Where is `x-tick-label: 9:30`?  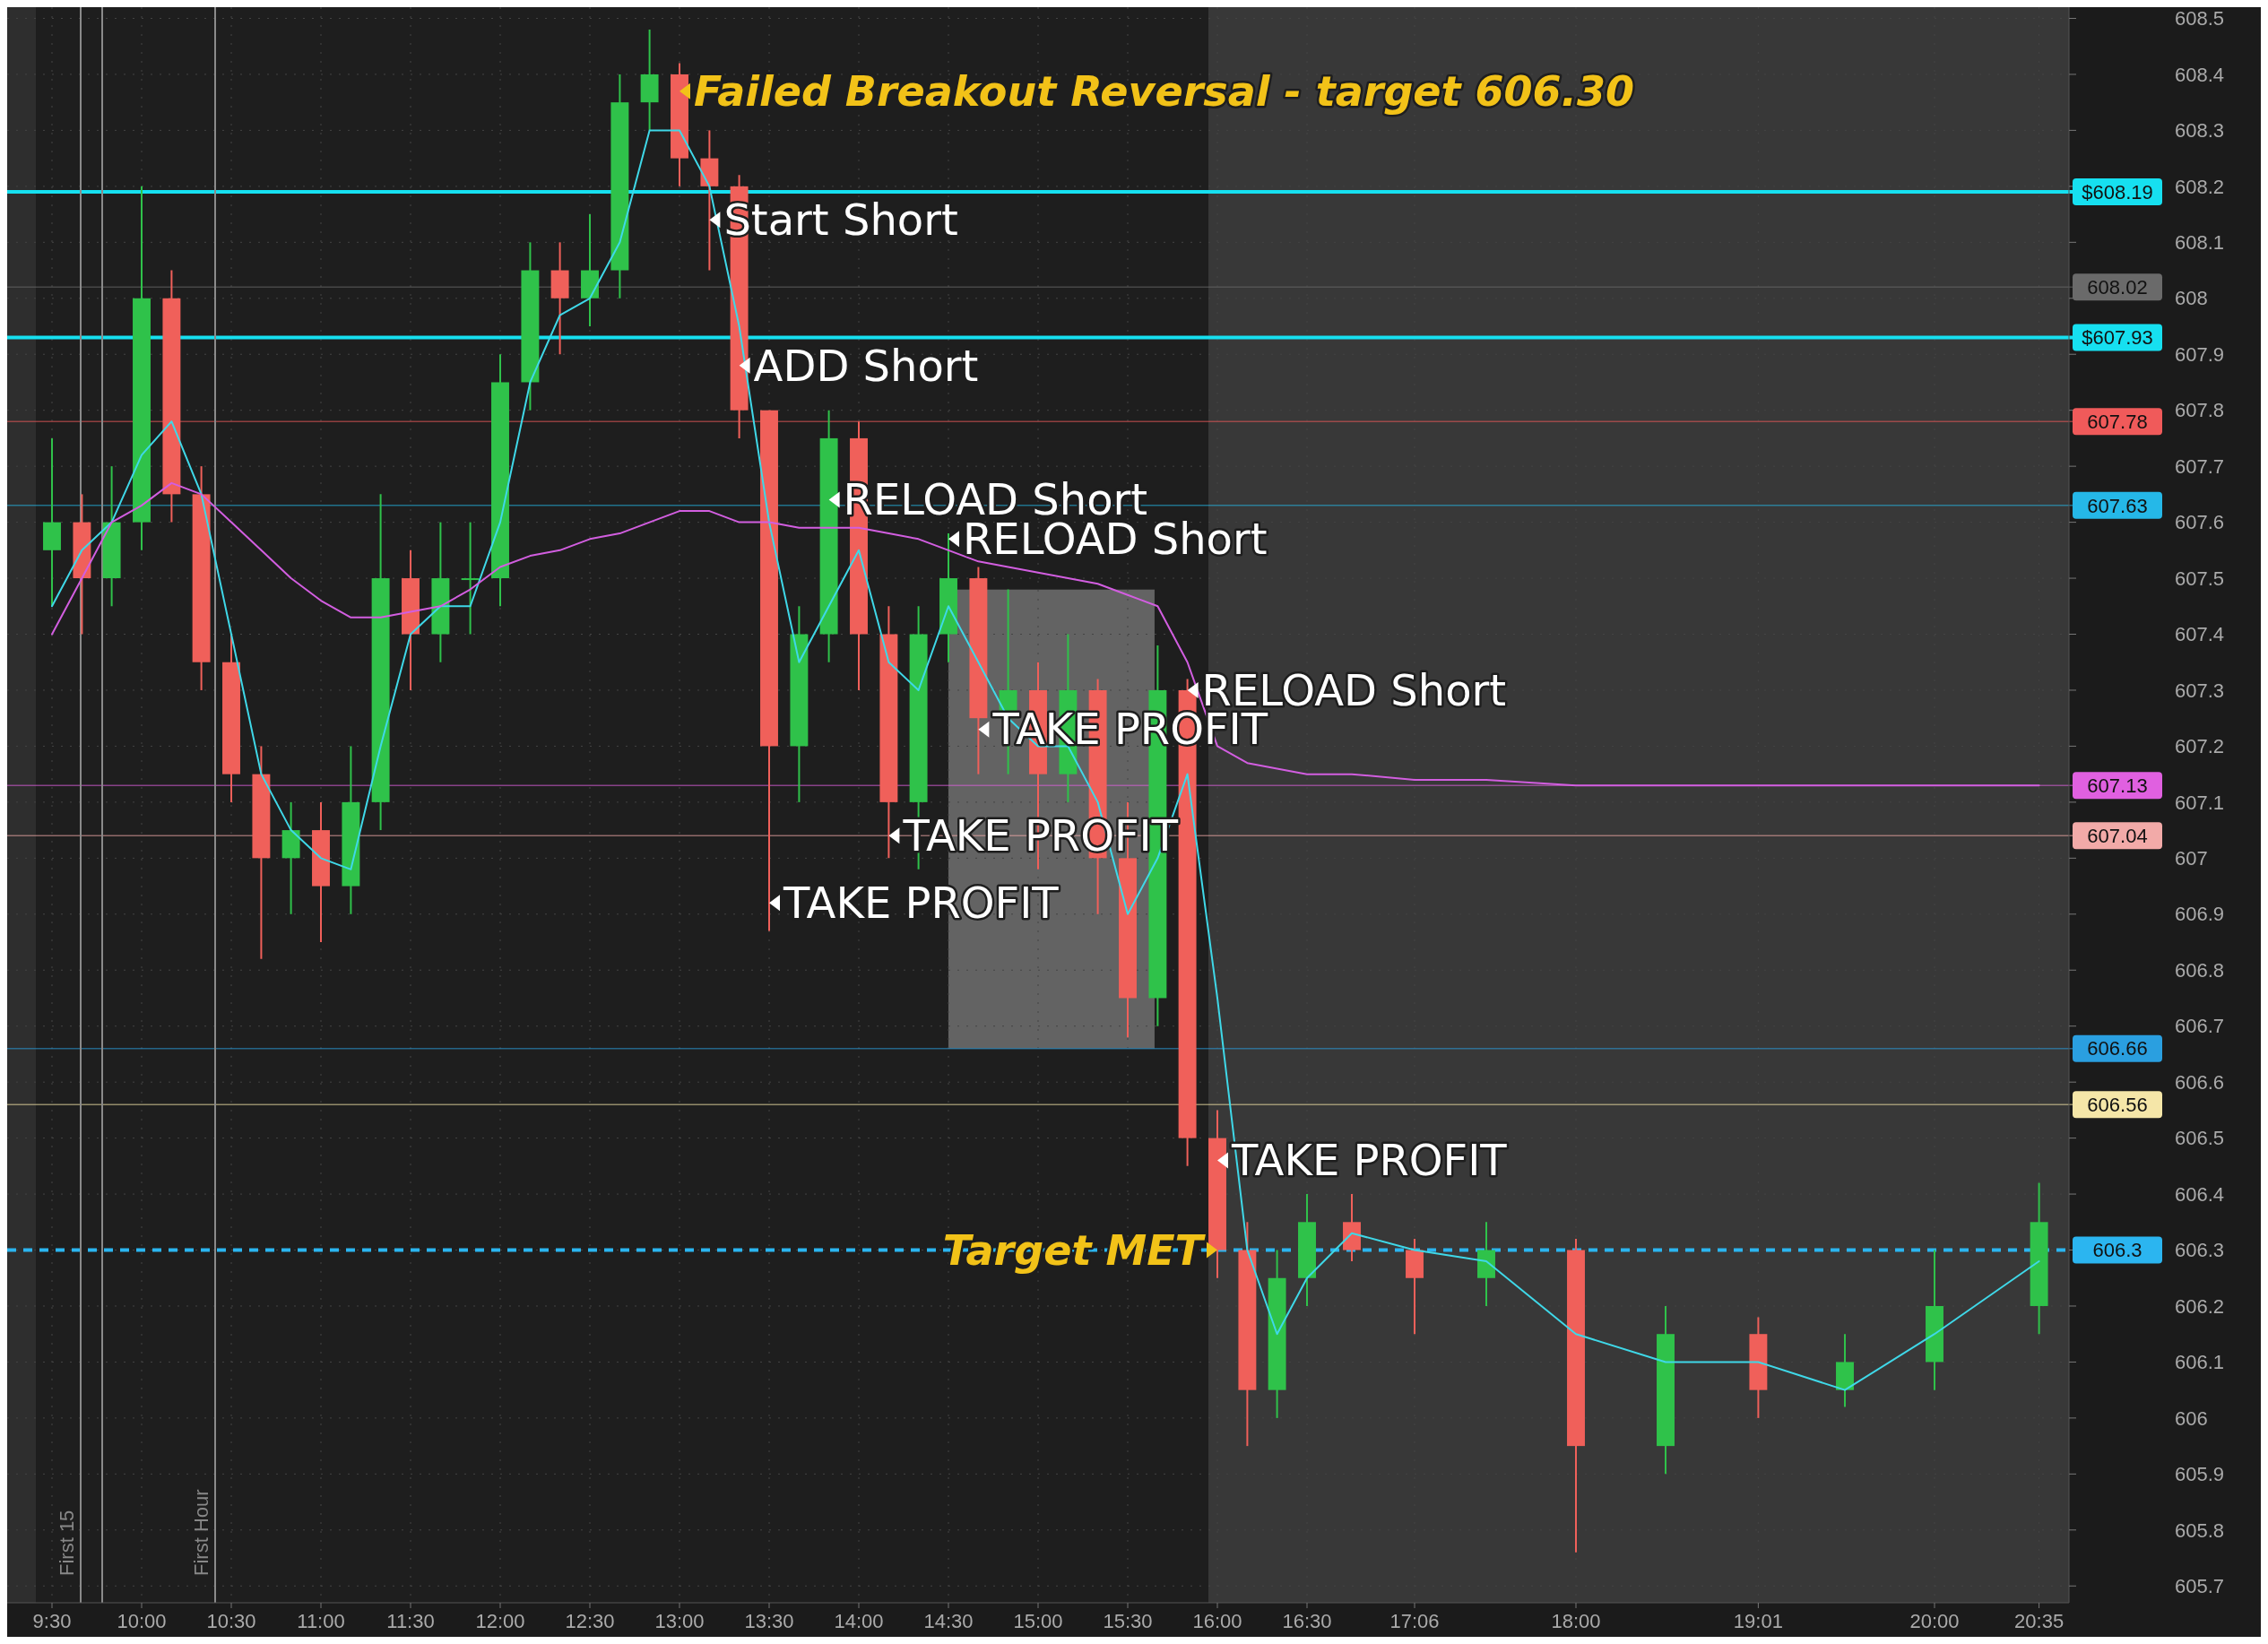 x-tick-label: 9:30 is located at coordinates (52, 1621).